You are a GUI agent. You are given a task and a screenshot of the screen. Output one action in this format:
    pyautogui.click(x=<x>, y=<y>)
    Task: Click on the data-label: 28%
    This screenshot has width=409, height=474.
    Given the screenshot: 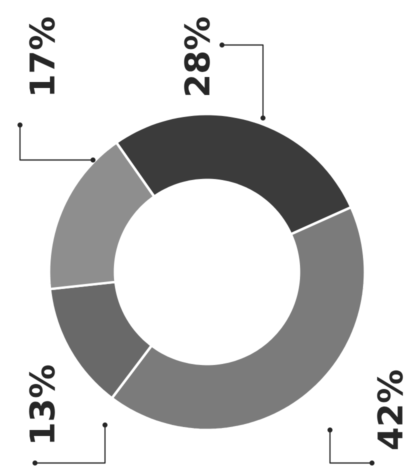 What is the action you would take?
    pyautogui.click(x=197, y=56)
    